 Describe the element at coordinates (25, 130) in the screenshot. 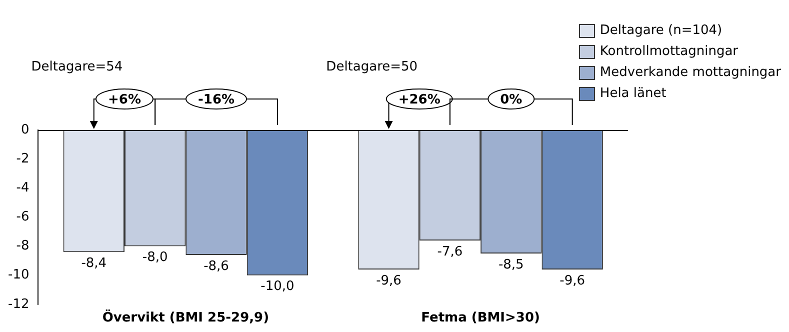

I see `y-tick-label: 0` at that location.